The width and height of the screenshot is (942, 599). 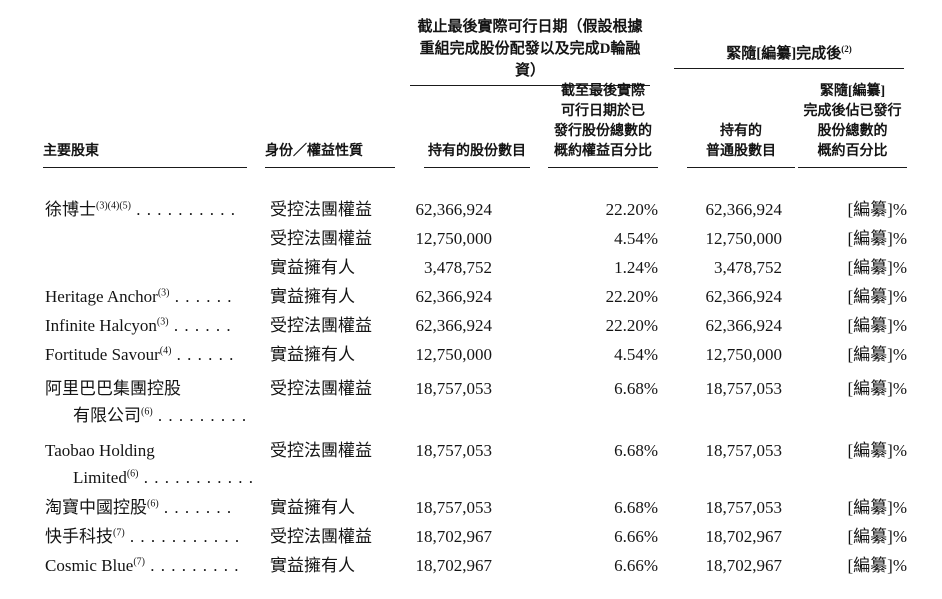 I want to click on shareholder-name-cell: 徐博士(3)(4)(5) . . . . . . . . . ., so click(x=140, y=210).